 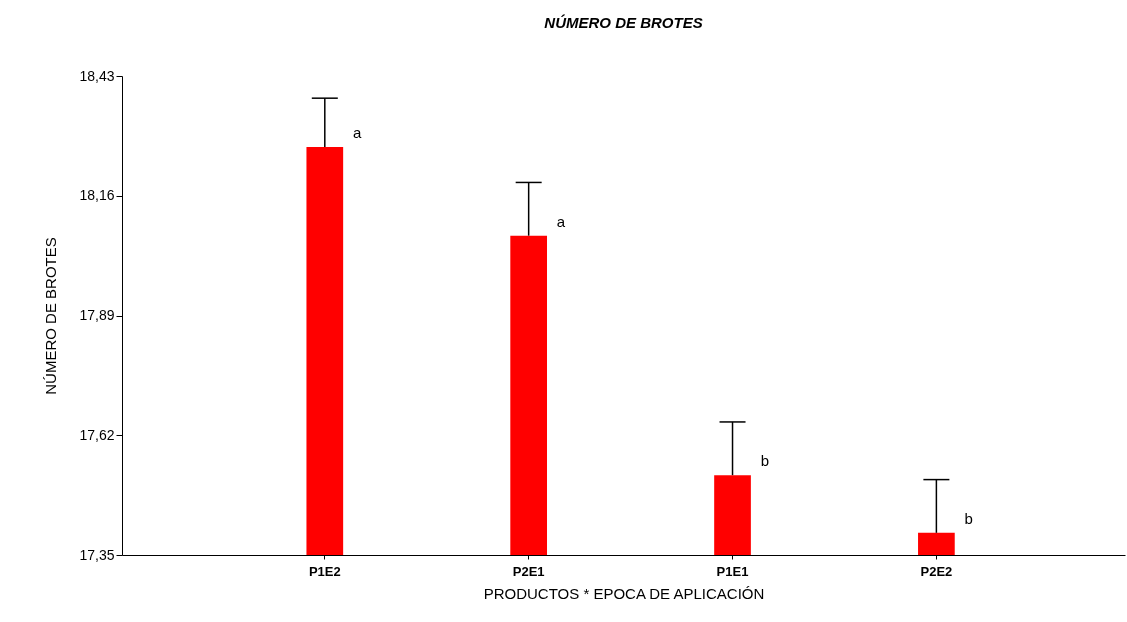 What do you see at coordinates (51, 316) in the screenshot?
I see `y-axis-title: NÚMERO DE BROTES` at bounding box center [51, 316].